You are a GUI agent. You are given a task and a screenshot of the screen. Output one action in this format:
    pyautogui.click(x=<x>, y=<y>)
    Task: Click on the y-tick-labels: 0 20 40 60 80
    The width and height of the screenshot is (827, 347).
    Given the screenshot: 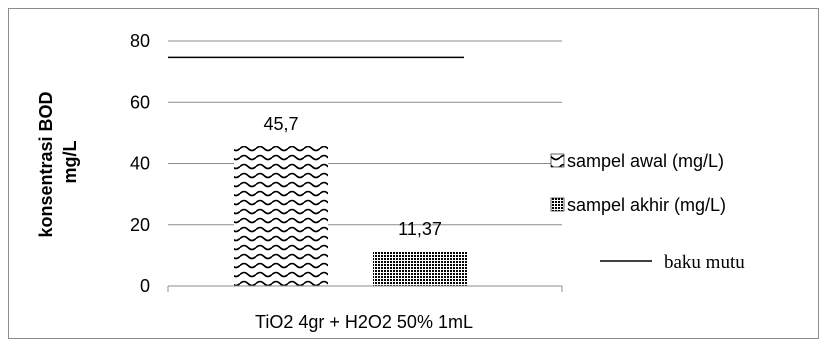 What is the action you would take?
    pyautogui.click(x=140, y=163)
    